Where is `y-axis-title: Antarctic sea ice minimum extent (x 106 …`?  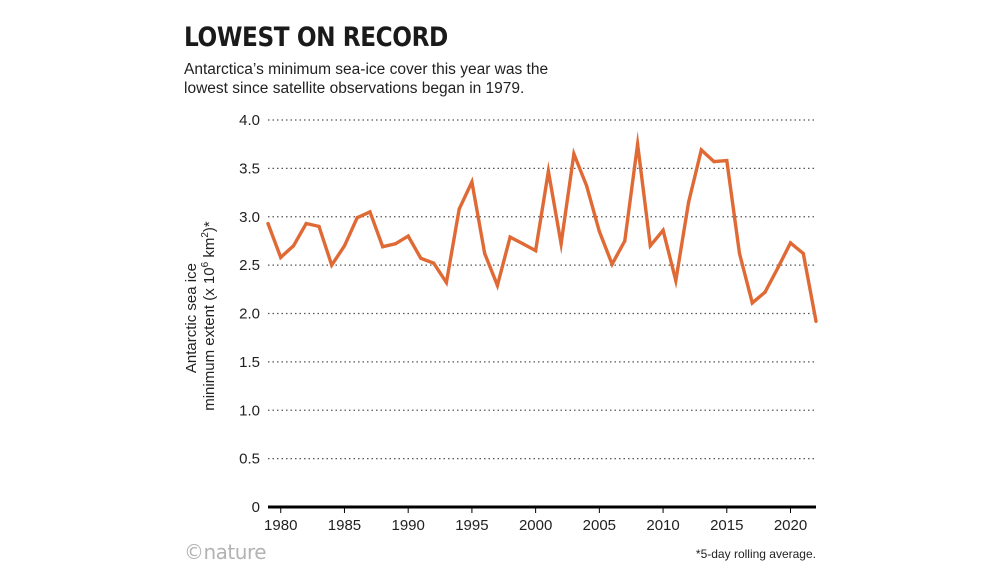
y-axis-title: Antarctic sea ice minimum extent (x 106 … is located at coordinates (200, 316).